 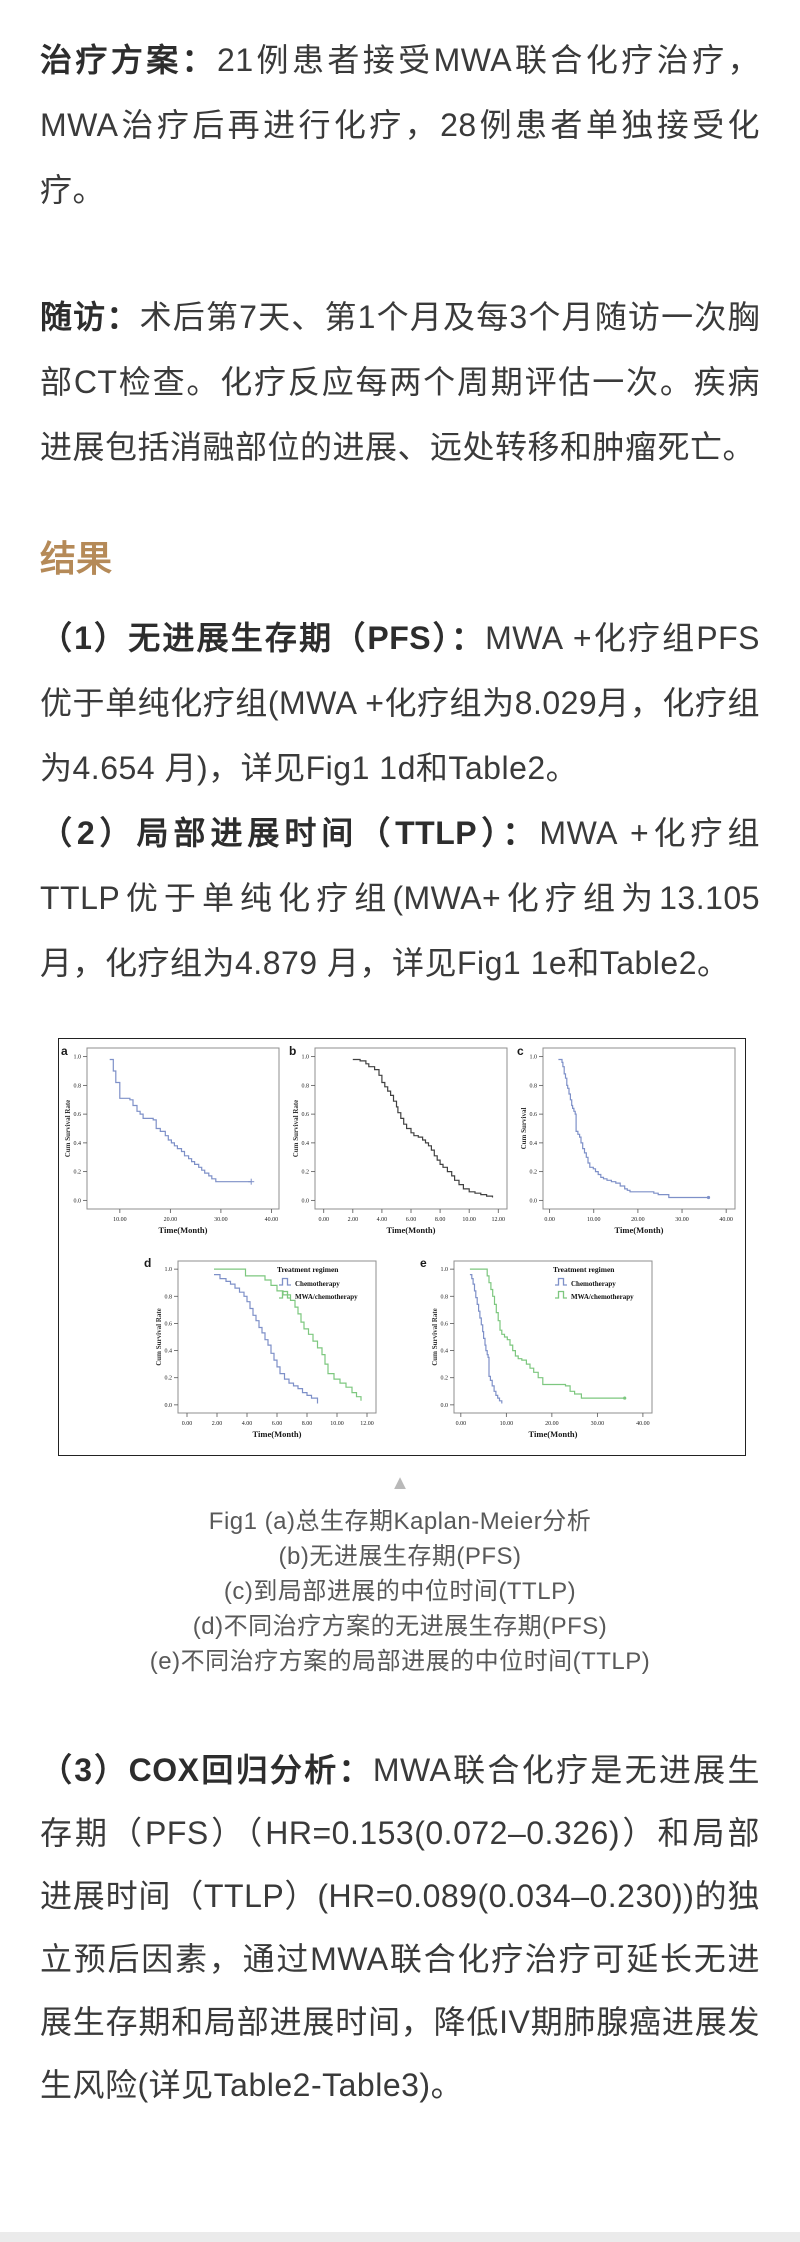 I want to click on svg-text: e, so click(x=423, y=1263).